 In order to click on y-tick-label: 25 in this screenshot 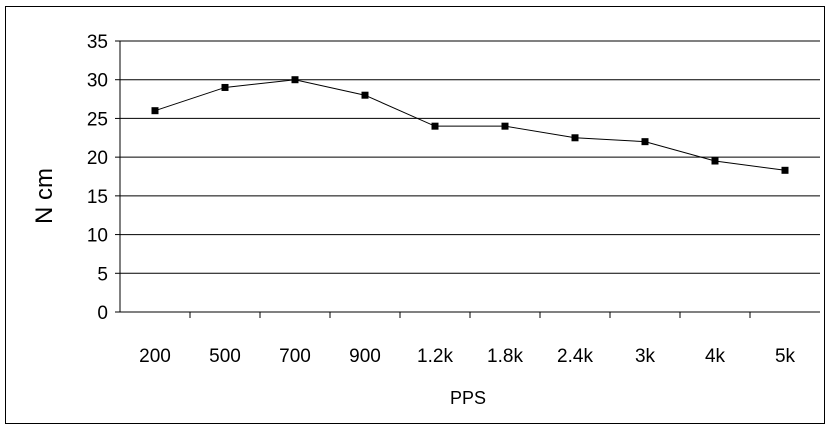, I will do `click(97, 119)`.